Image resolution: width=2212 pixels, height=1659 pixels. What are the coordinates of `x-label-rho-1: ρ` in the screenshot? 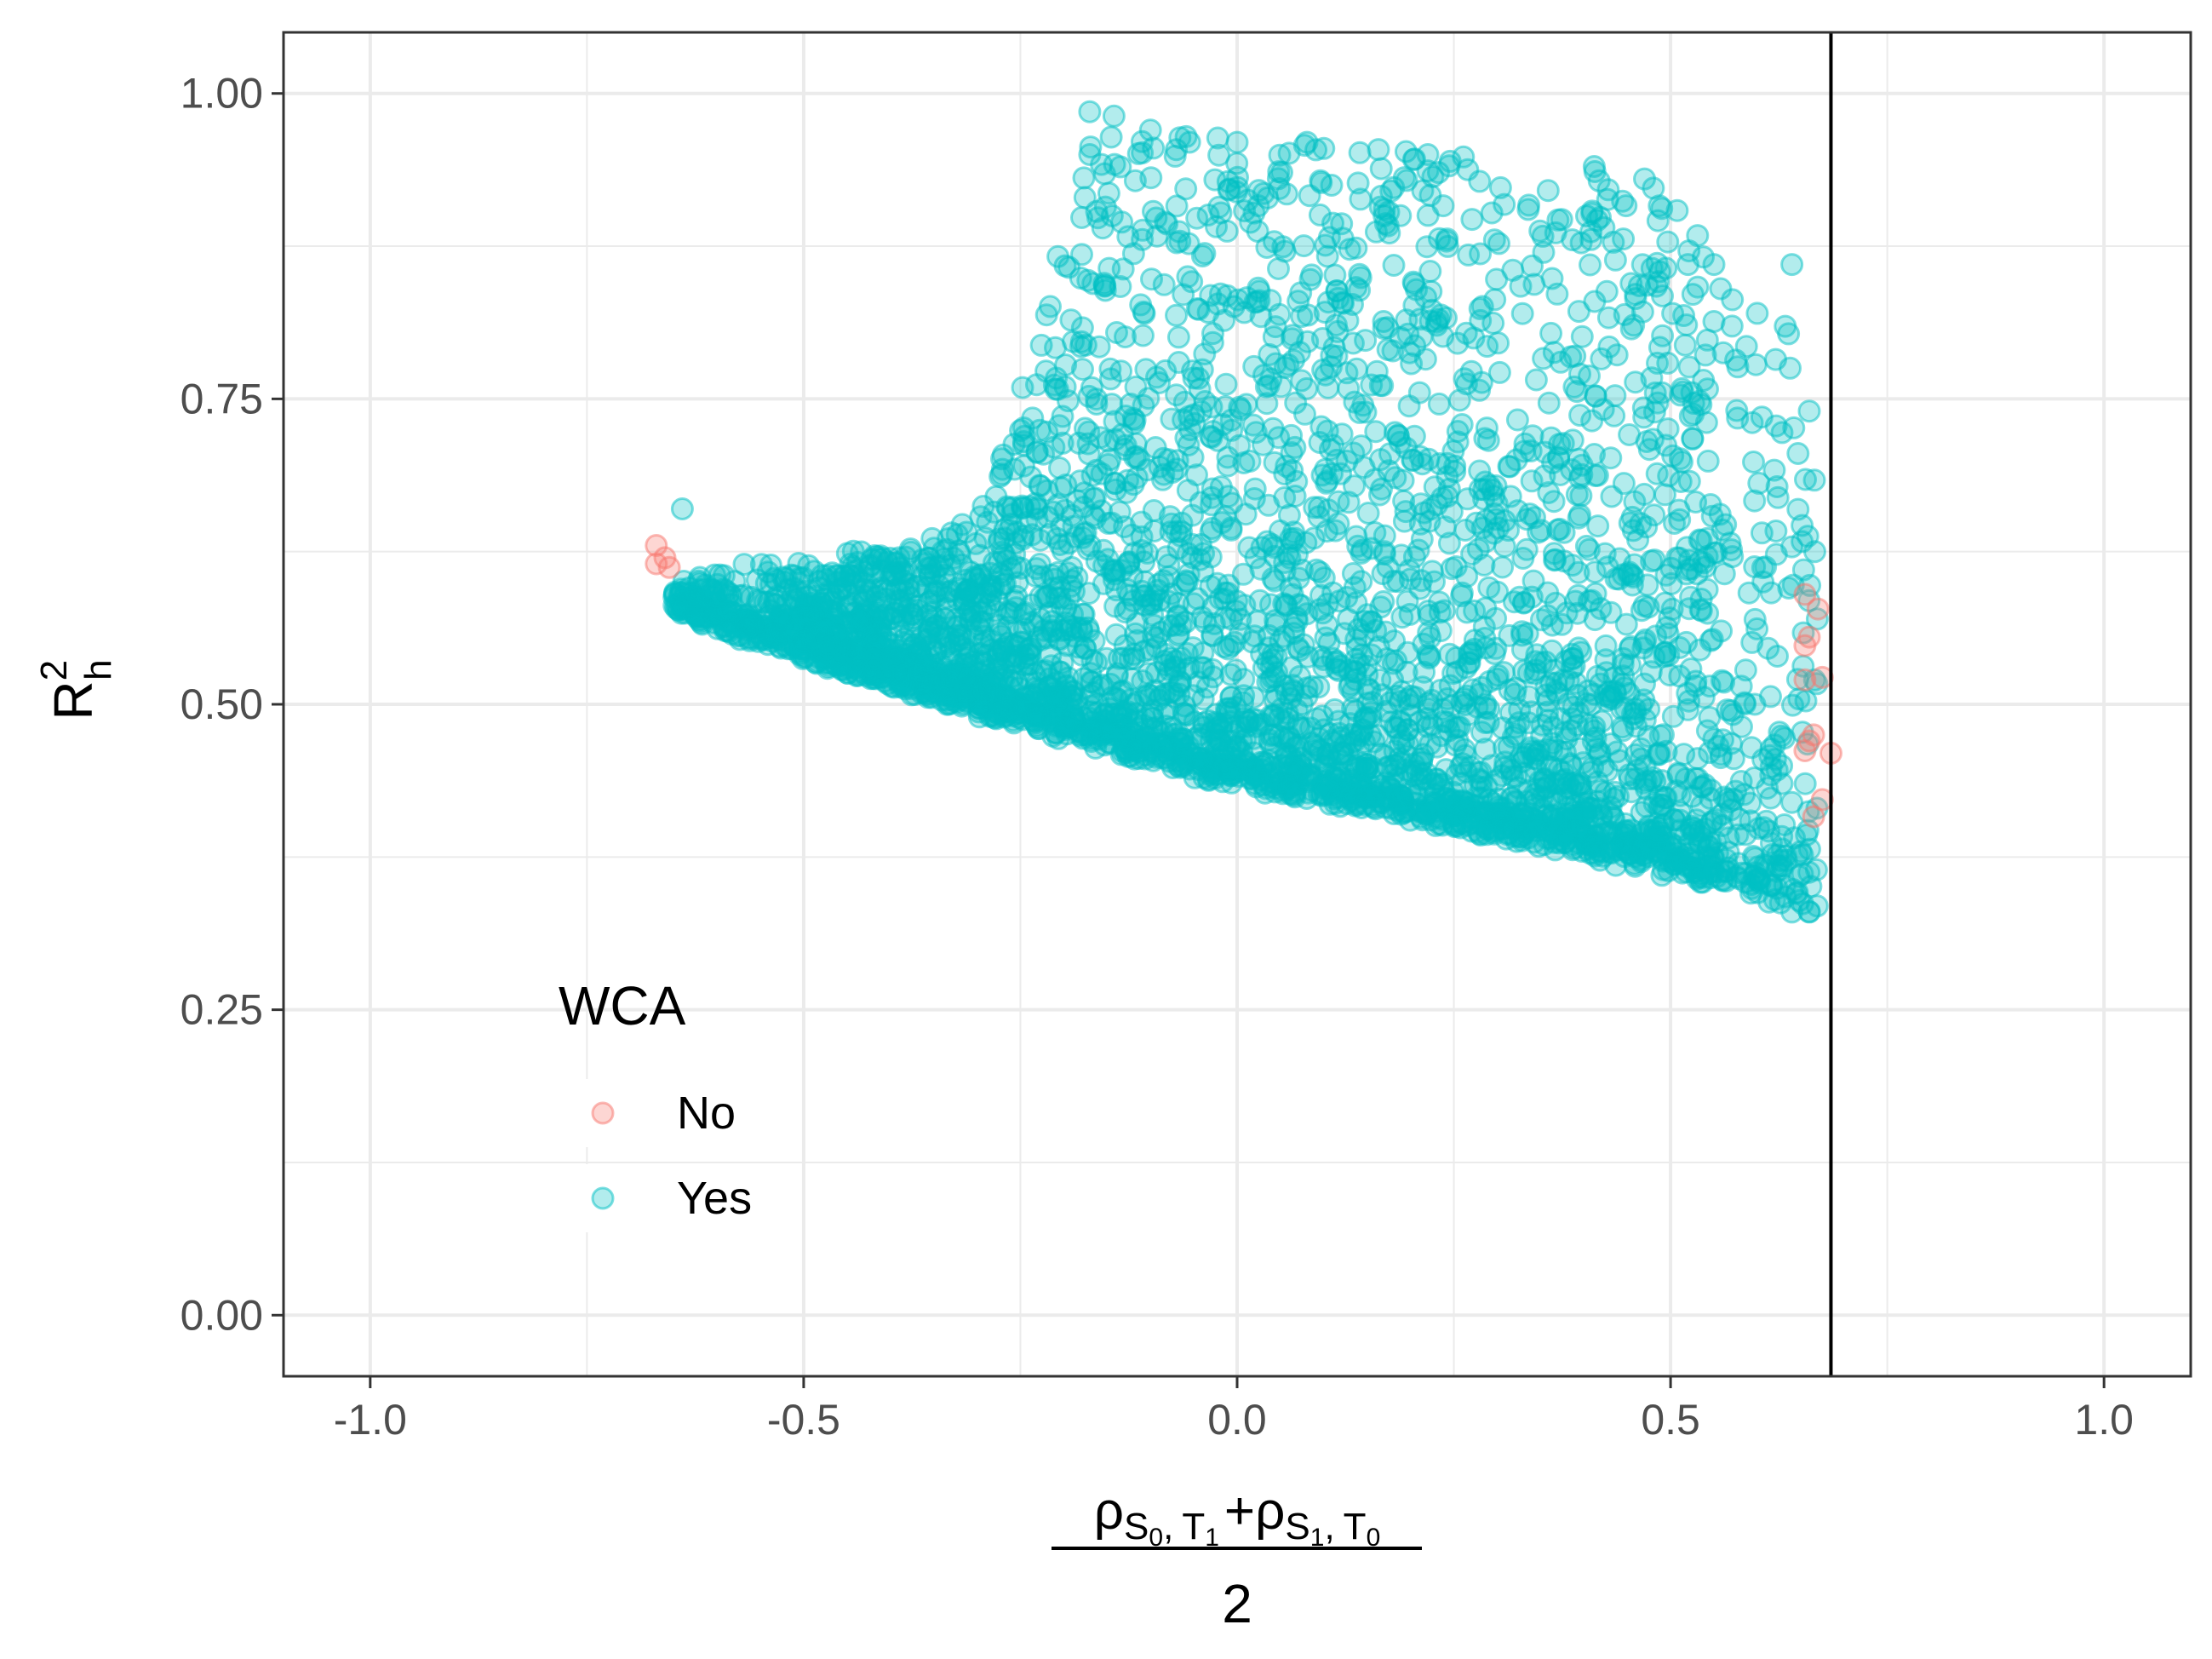 It's located at (1109, 1512).